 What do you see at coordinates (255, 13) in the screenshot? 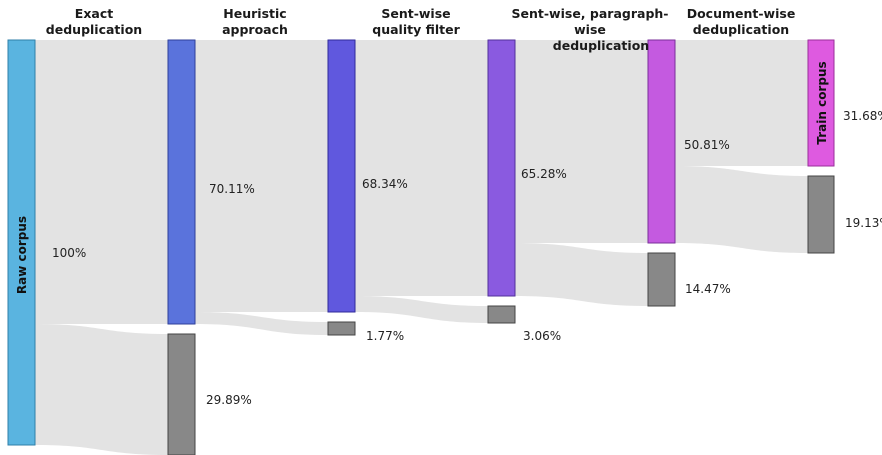
I see `stage-header-line1: Heuristic` at bounding box center [255, 13].